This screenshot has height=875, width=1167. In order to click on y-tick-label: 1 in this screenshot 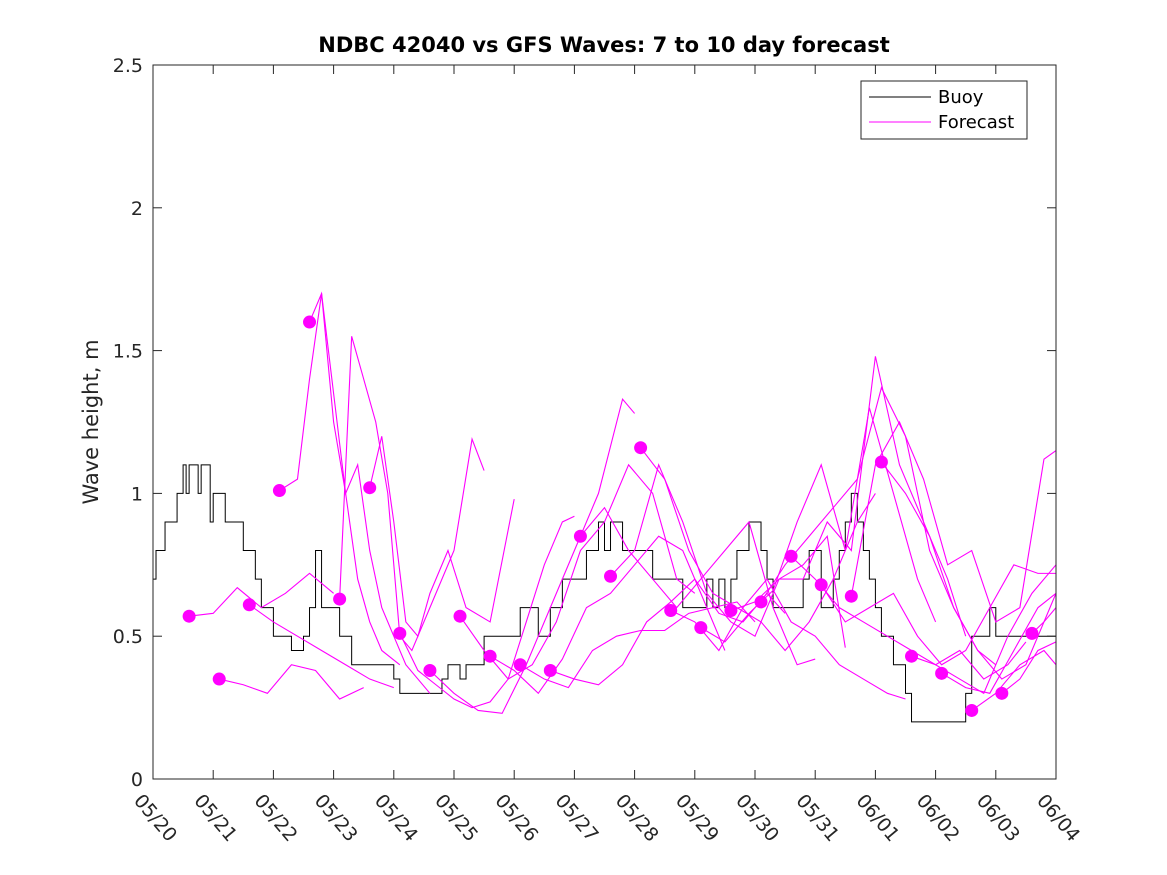, I will do `click(137, 494)`.